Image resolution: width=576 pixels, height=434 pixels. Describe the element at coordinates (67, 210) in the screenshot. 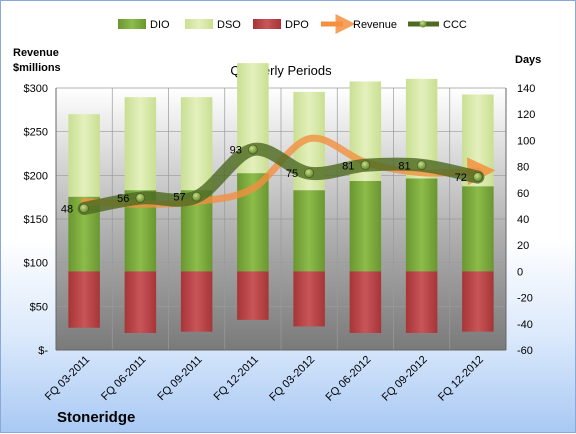

I see `ccc-data-label: 48` at that location.